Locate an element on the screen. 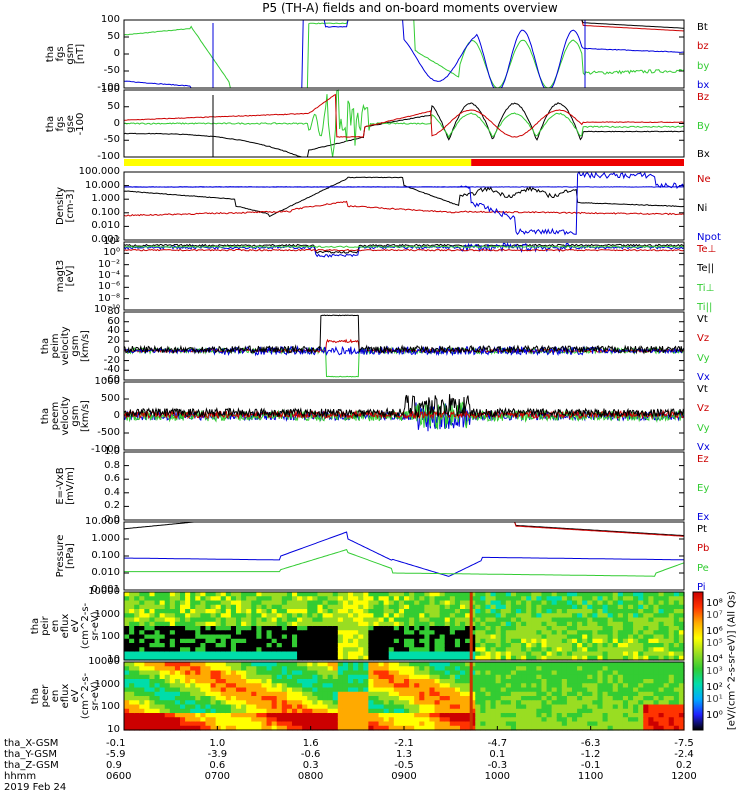  electron-spectrogram-cells is located at coordinates (404, 696).